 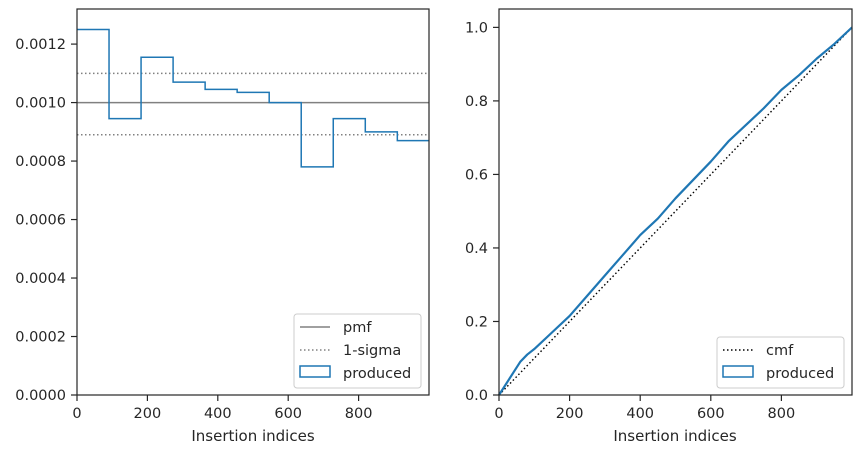 I want to click on y-axis-ticks: 0.0 0.2 0.4 0.6 0.8 1.0, so click(x=482, y=212).